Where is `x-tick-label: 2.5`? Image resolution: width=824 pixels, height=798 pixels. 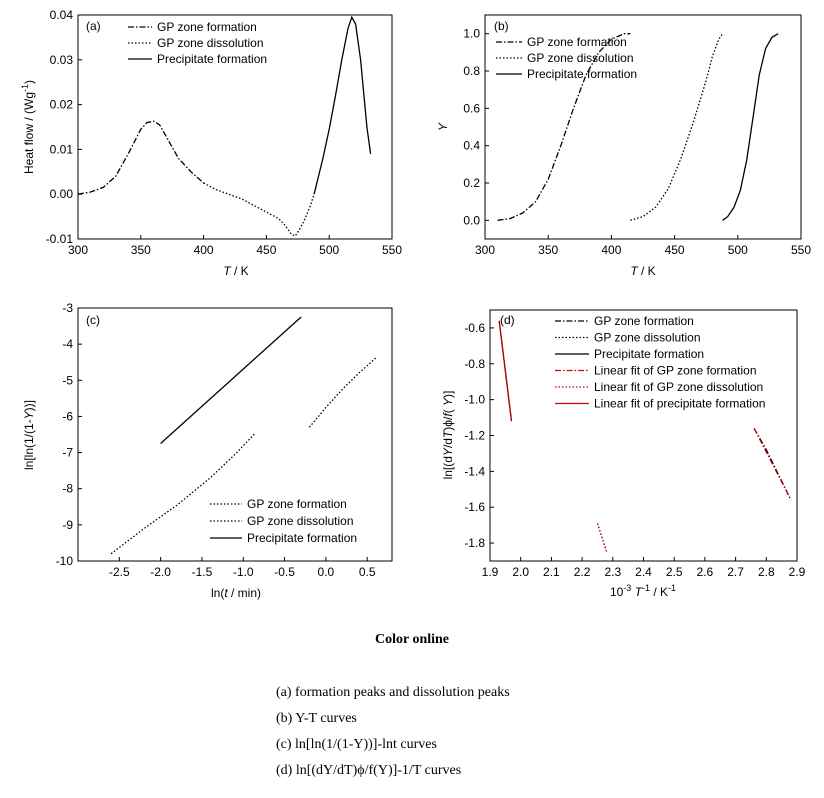 x-tick-label: 2.5 is located at coordinates (674, 572).